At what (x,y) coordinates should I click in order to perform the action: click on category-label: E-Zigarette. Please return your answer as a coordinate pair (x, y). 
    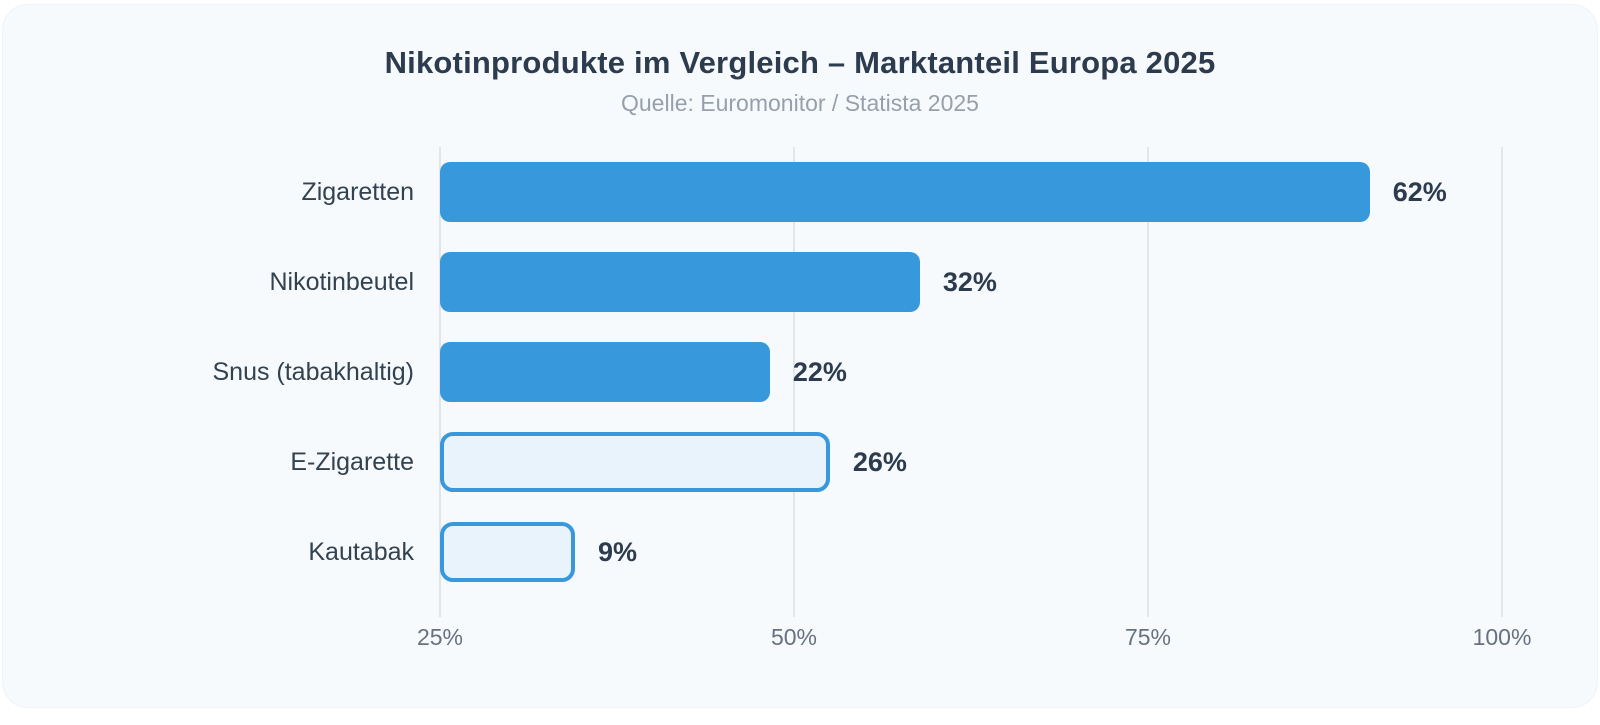
    Looking at the image, I should click on (352, 461).